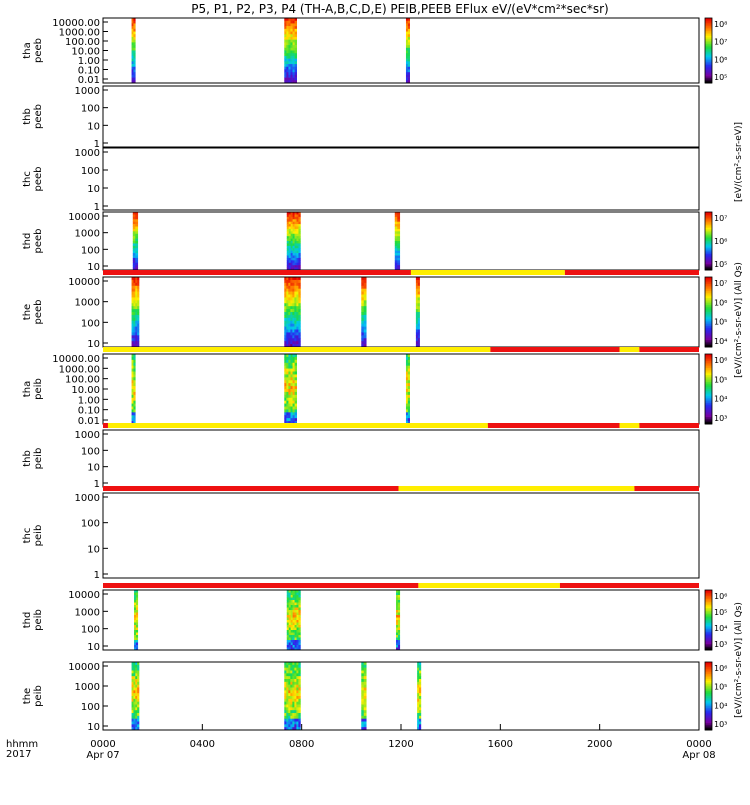  What do you see at coordinates (720, 283) in the screenshot?
I see `colorbar-tick-label: 10⁷` at bounding box center [720, 283].